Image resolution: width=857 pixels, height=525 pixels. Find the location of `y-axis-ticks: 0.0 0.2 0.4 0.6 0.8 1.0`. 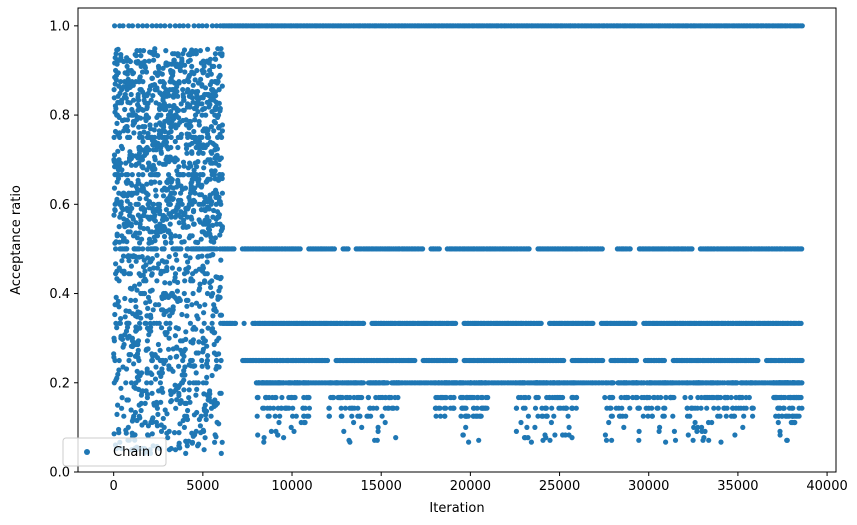

y-axis-ticks: 0.0 0.2 0.4 0.6 0.8 1.0 is located at coordinates (63, 250).